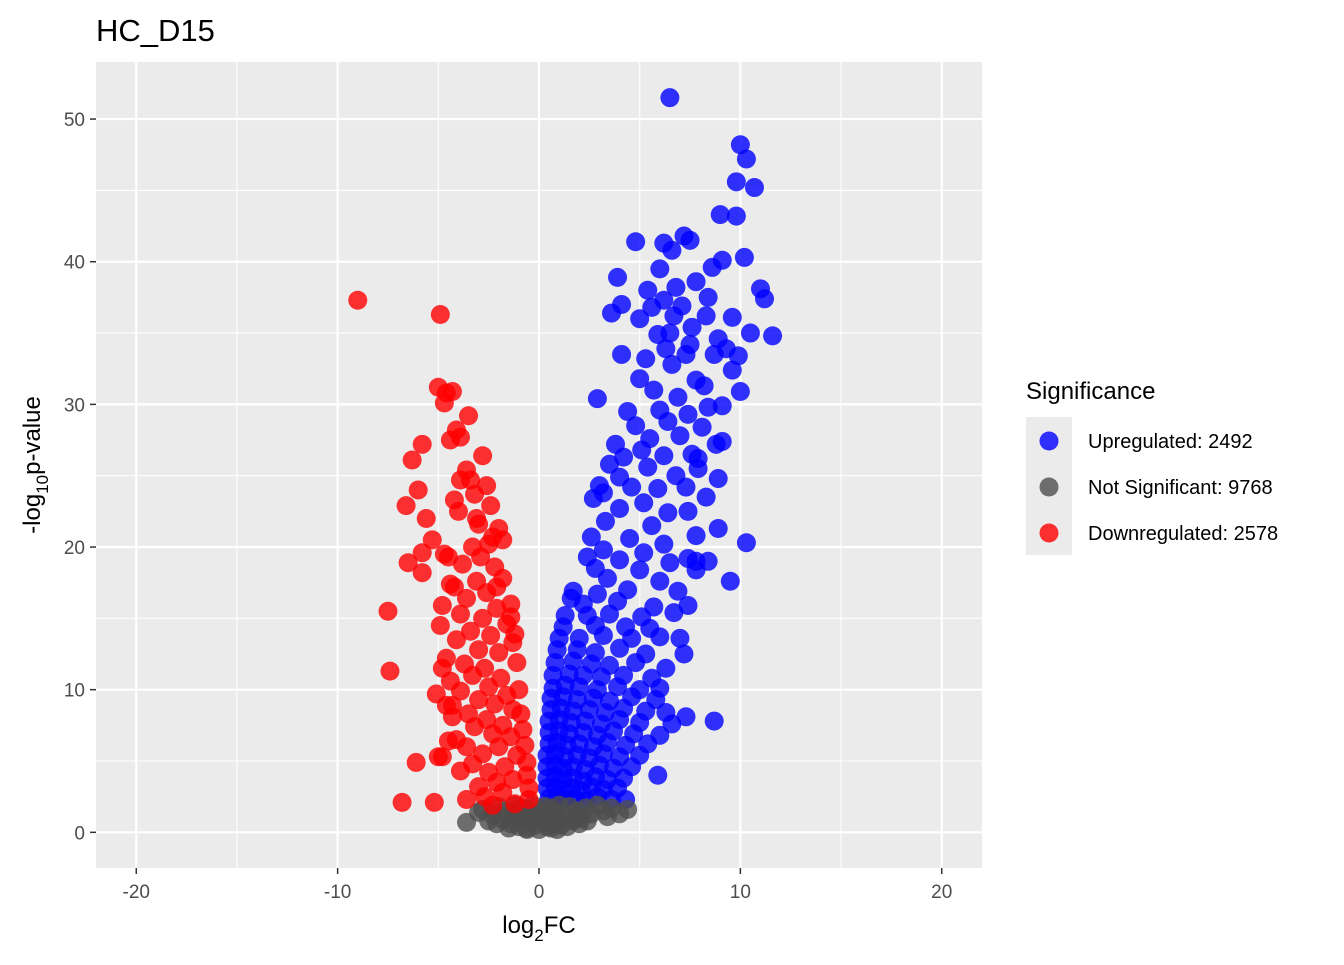  What do you see at coordinates (80, 477) in the screenshot?
I see `y-axis: 0 10 20 30 40 50` at bounding box center [80, 477].